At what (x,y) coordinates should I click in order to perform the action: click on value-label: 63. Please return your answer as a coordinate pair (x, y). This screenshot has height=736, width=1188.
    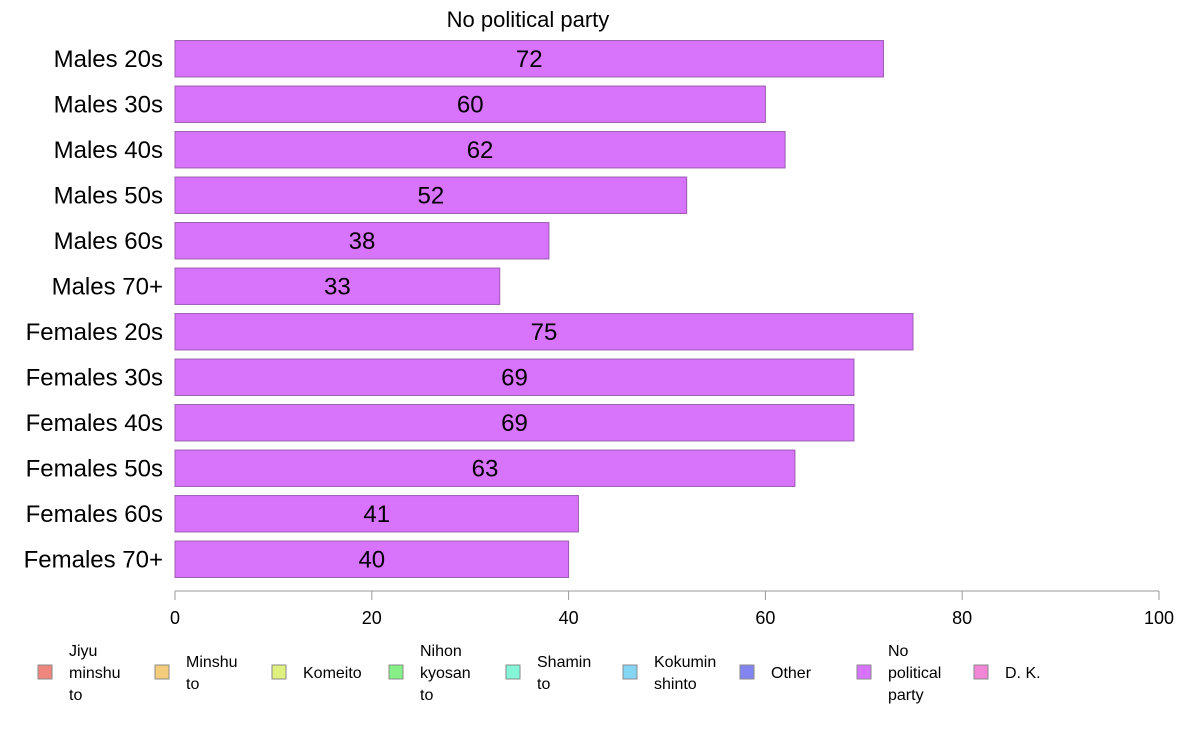
    Looking at the image, I should click on (485, 468).